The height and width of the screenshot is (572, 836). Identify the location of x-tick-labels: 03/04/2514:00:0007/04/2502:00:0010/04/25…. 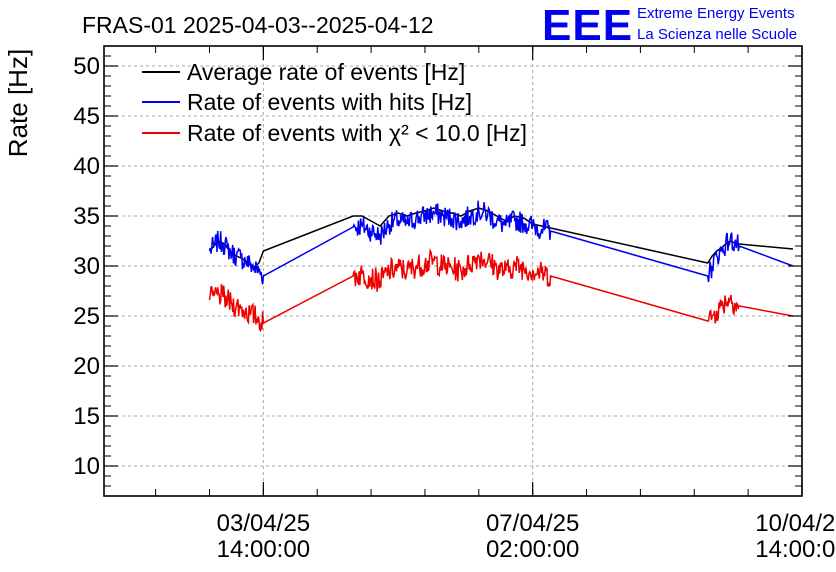
(526, 536).